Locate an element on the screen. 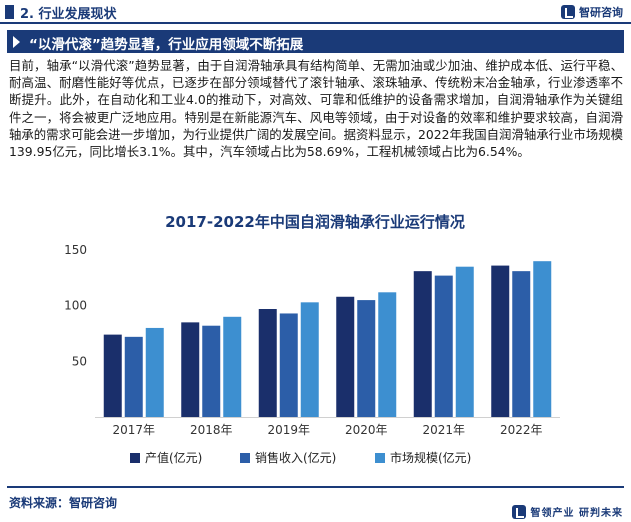 Image resolution: width=631 pixels, height=522 pixels. legend-label: 销售收入(亿元) is located at coordinates (295, 457).